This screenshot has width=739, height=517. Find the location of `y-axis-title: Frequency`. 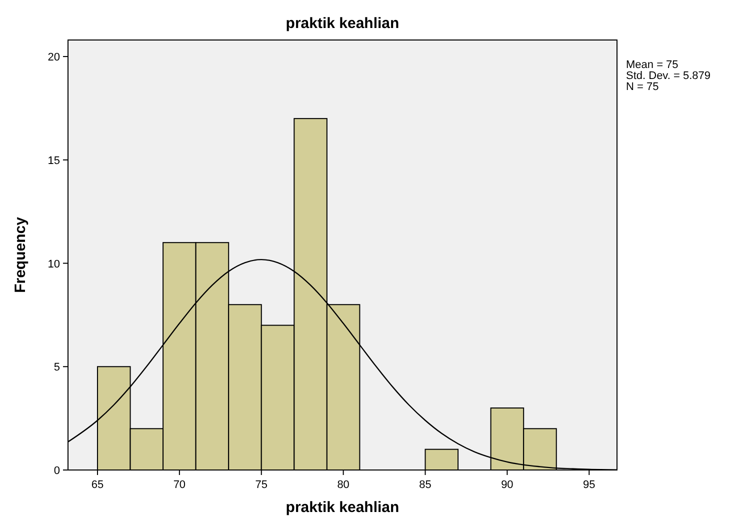

y-axis-title: Frequency is located at coordinates (20, 254).